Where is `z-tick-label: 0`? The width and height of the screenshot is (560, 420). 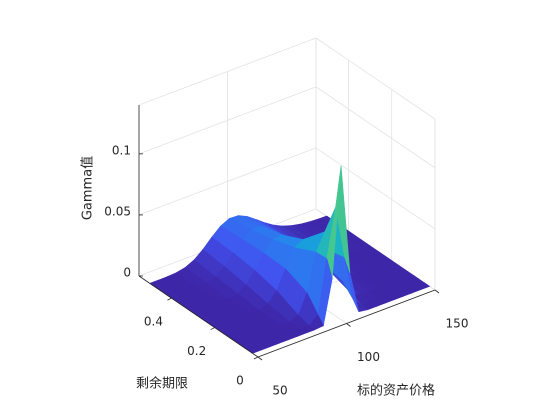 z-tick-label: 0 is located at coordinates (127, 273).